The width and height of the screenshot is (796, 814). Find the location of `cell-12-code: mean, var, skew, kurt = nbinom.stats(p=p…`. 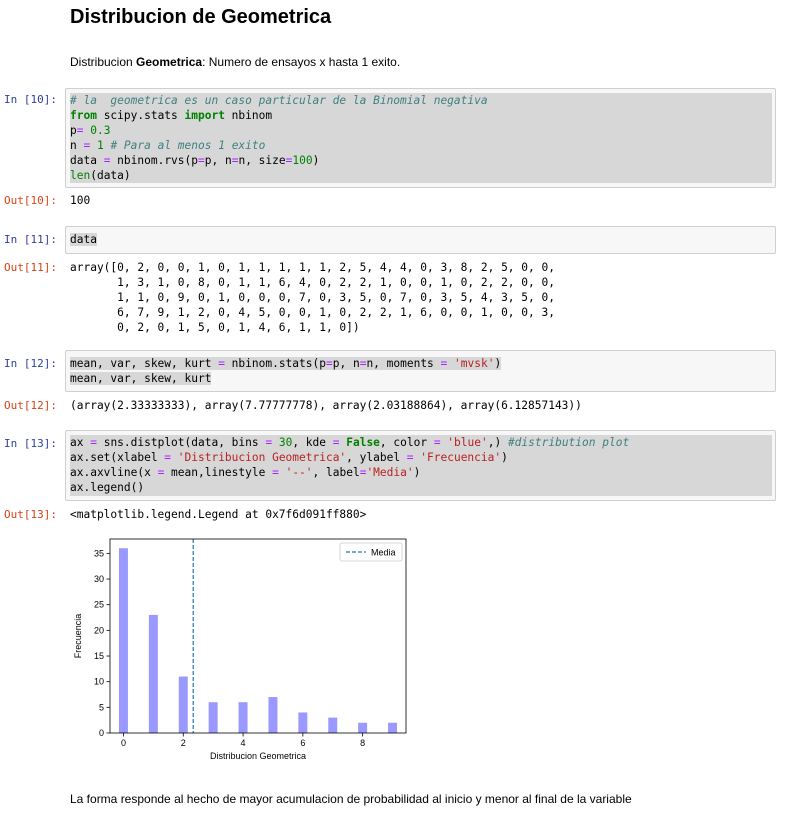

cell-12-code: mean, var, skew, kurt = nbinom.stats(p=p… is located at coordinates (286, 371).